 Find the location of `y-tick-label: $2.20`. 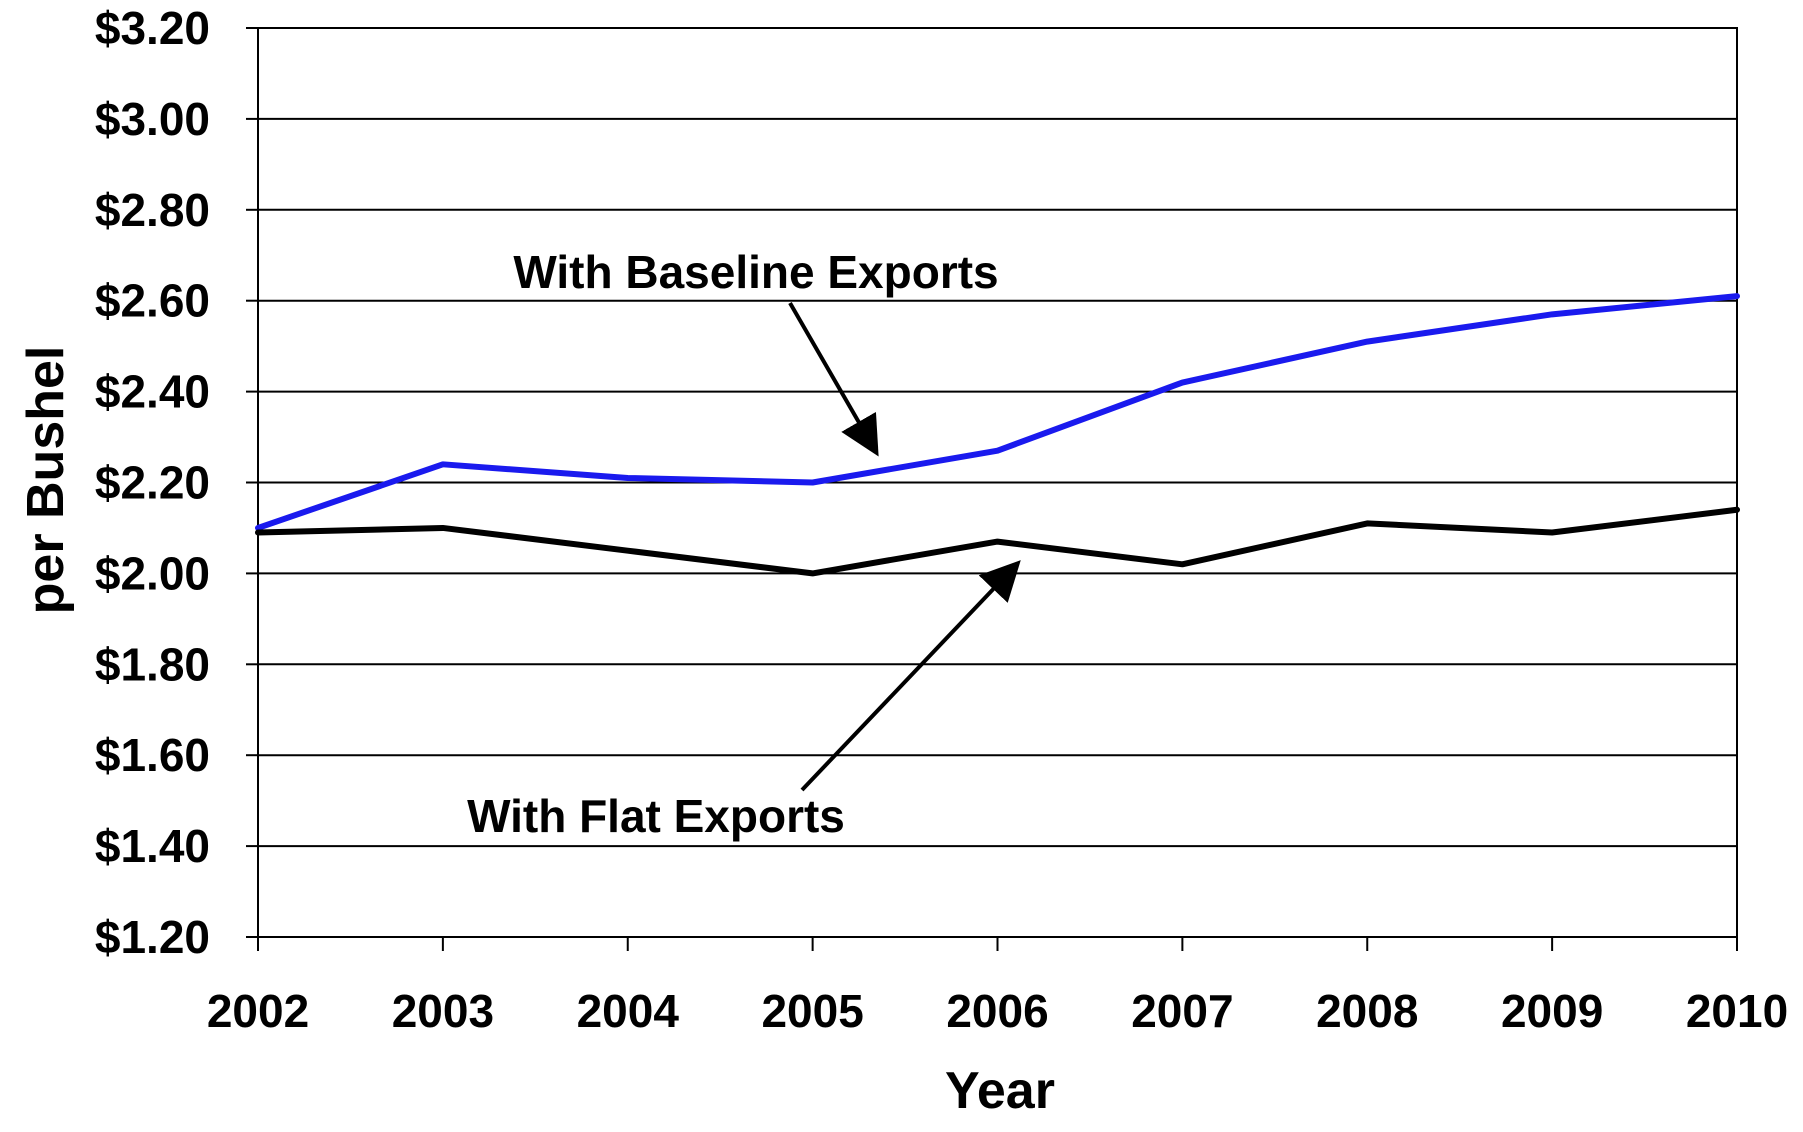

y-tick-label: $2.20 is located at coordinates (152, 483).